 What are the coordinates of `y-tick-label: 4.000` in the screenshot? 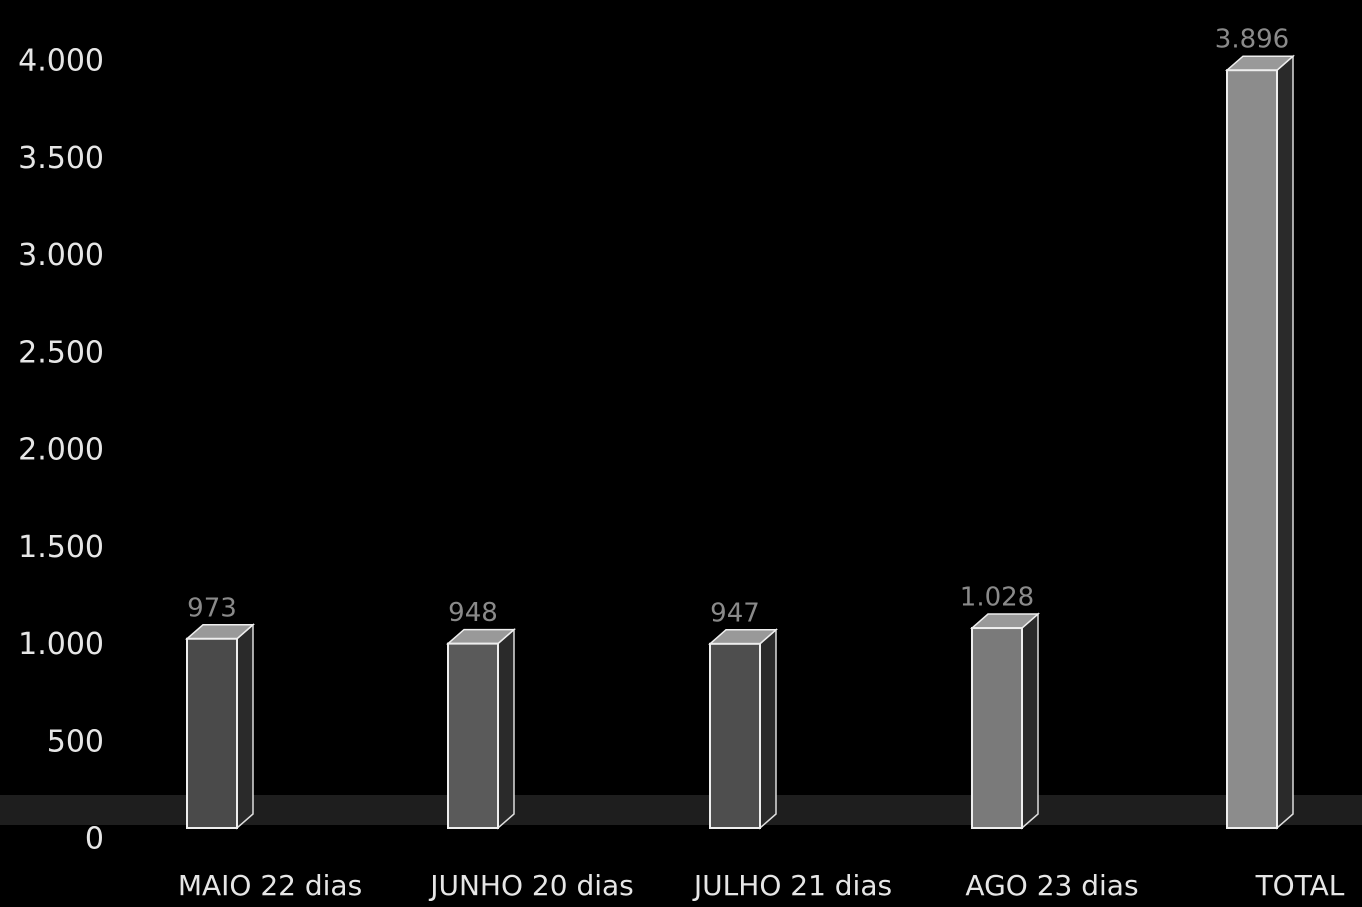 It's located at (61, 61).